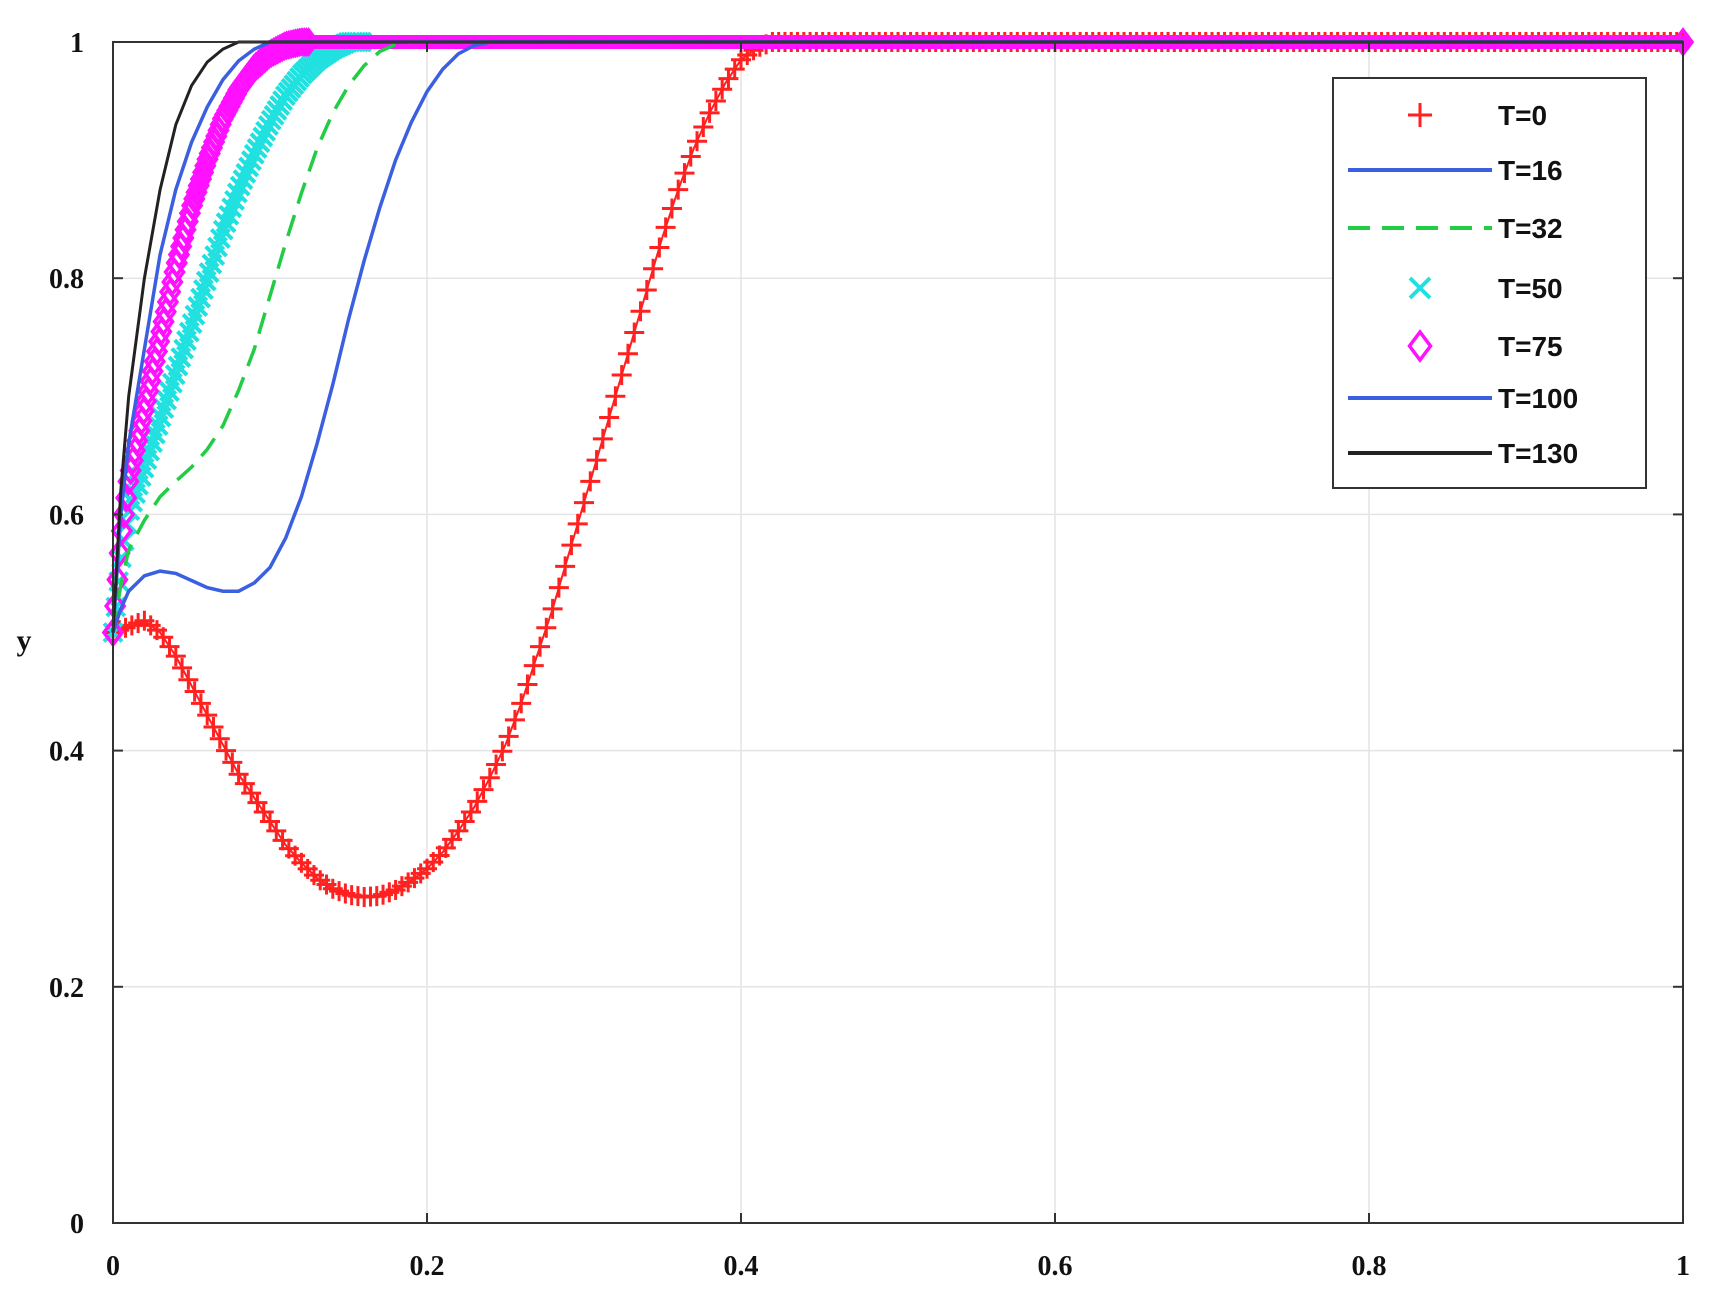  What do you see at coordinates (1538, 453) in the screenshot?
I see `legend-label: T=130` at bounding box center [1538, 453].